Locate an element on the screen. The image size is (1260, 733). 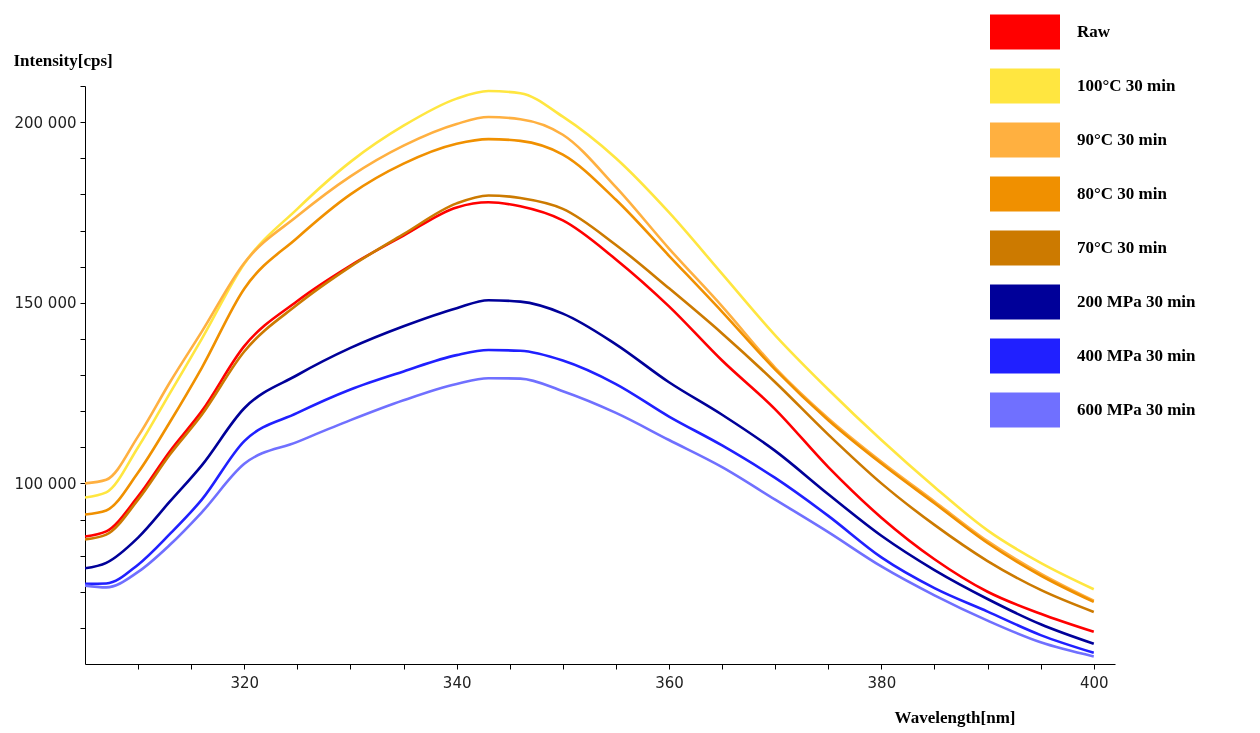
legend-label: 70°C 30 min is located at coordinates (1122, 247).